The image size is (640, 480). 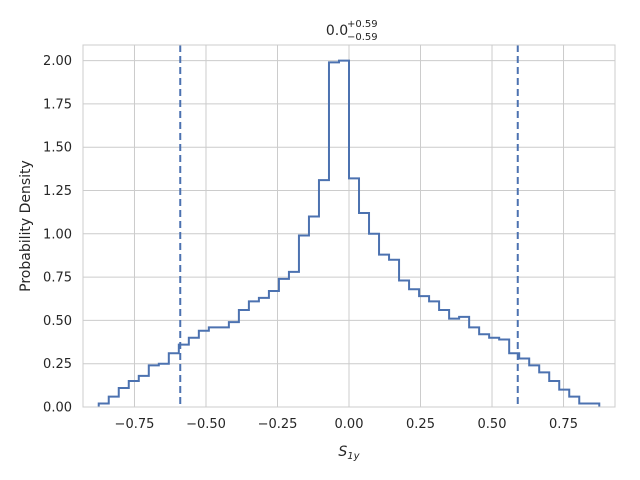 I want to click on x-tick-label: 0.50, so click(x=492, y=424).